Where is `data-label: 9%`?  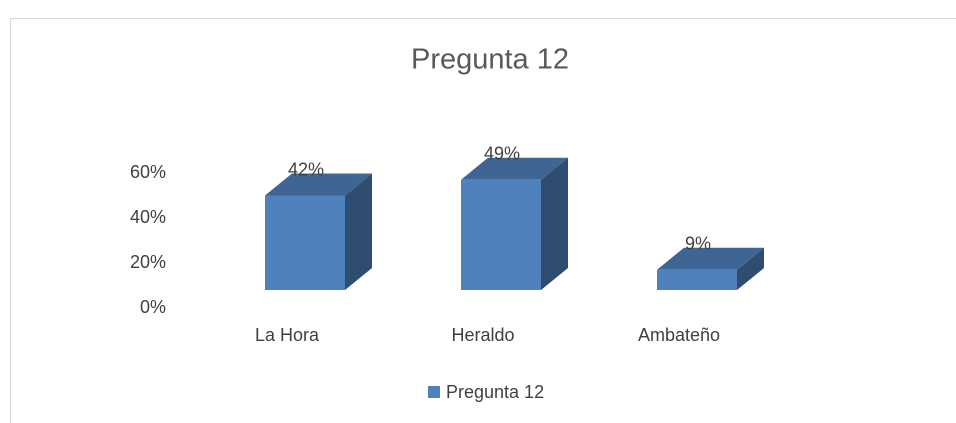
data-label: 9% is located at coordinates (698, 244).